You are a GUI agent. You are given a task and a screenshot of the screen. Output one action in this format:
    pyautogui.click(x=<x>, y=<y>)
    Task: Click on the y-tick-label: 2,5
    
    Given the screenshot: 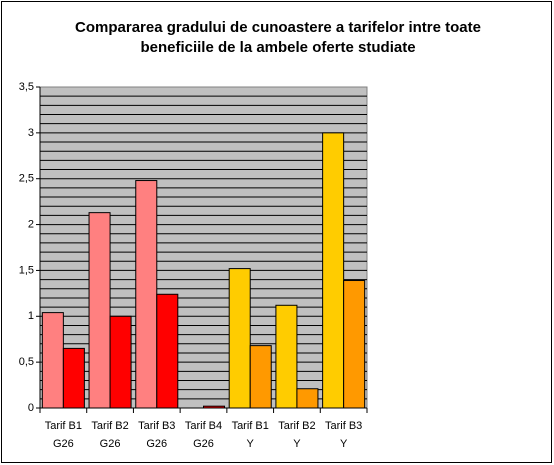 What is the action you would take?
    pyautogui.click(x=26, y=179)
    